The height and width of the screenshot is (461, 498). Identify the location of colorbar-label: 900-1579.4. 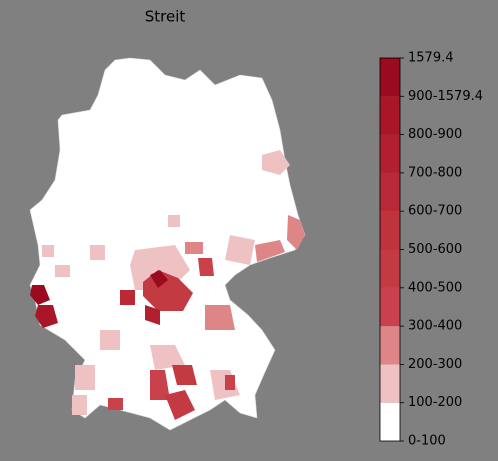
(445, 96).